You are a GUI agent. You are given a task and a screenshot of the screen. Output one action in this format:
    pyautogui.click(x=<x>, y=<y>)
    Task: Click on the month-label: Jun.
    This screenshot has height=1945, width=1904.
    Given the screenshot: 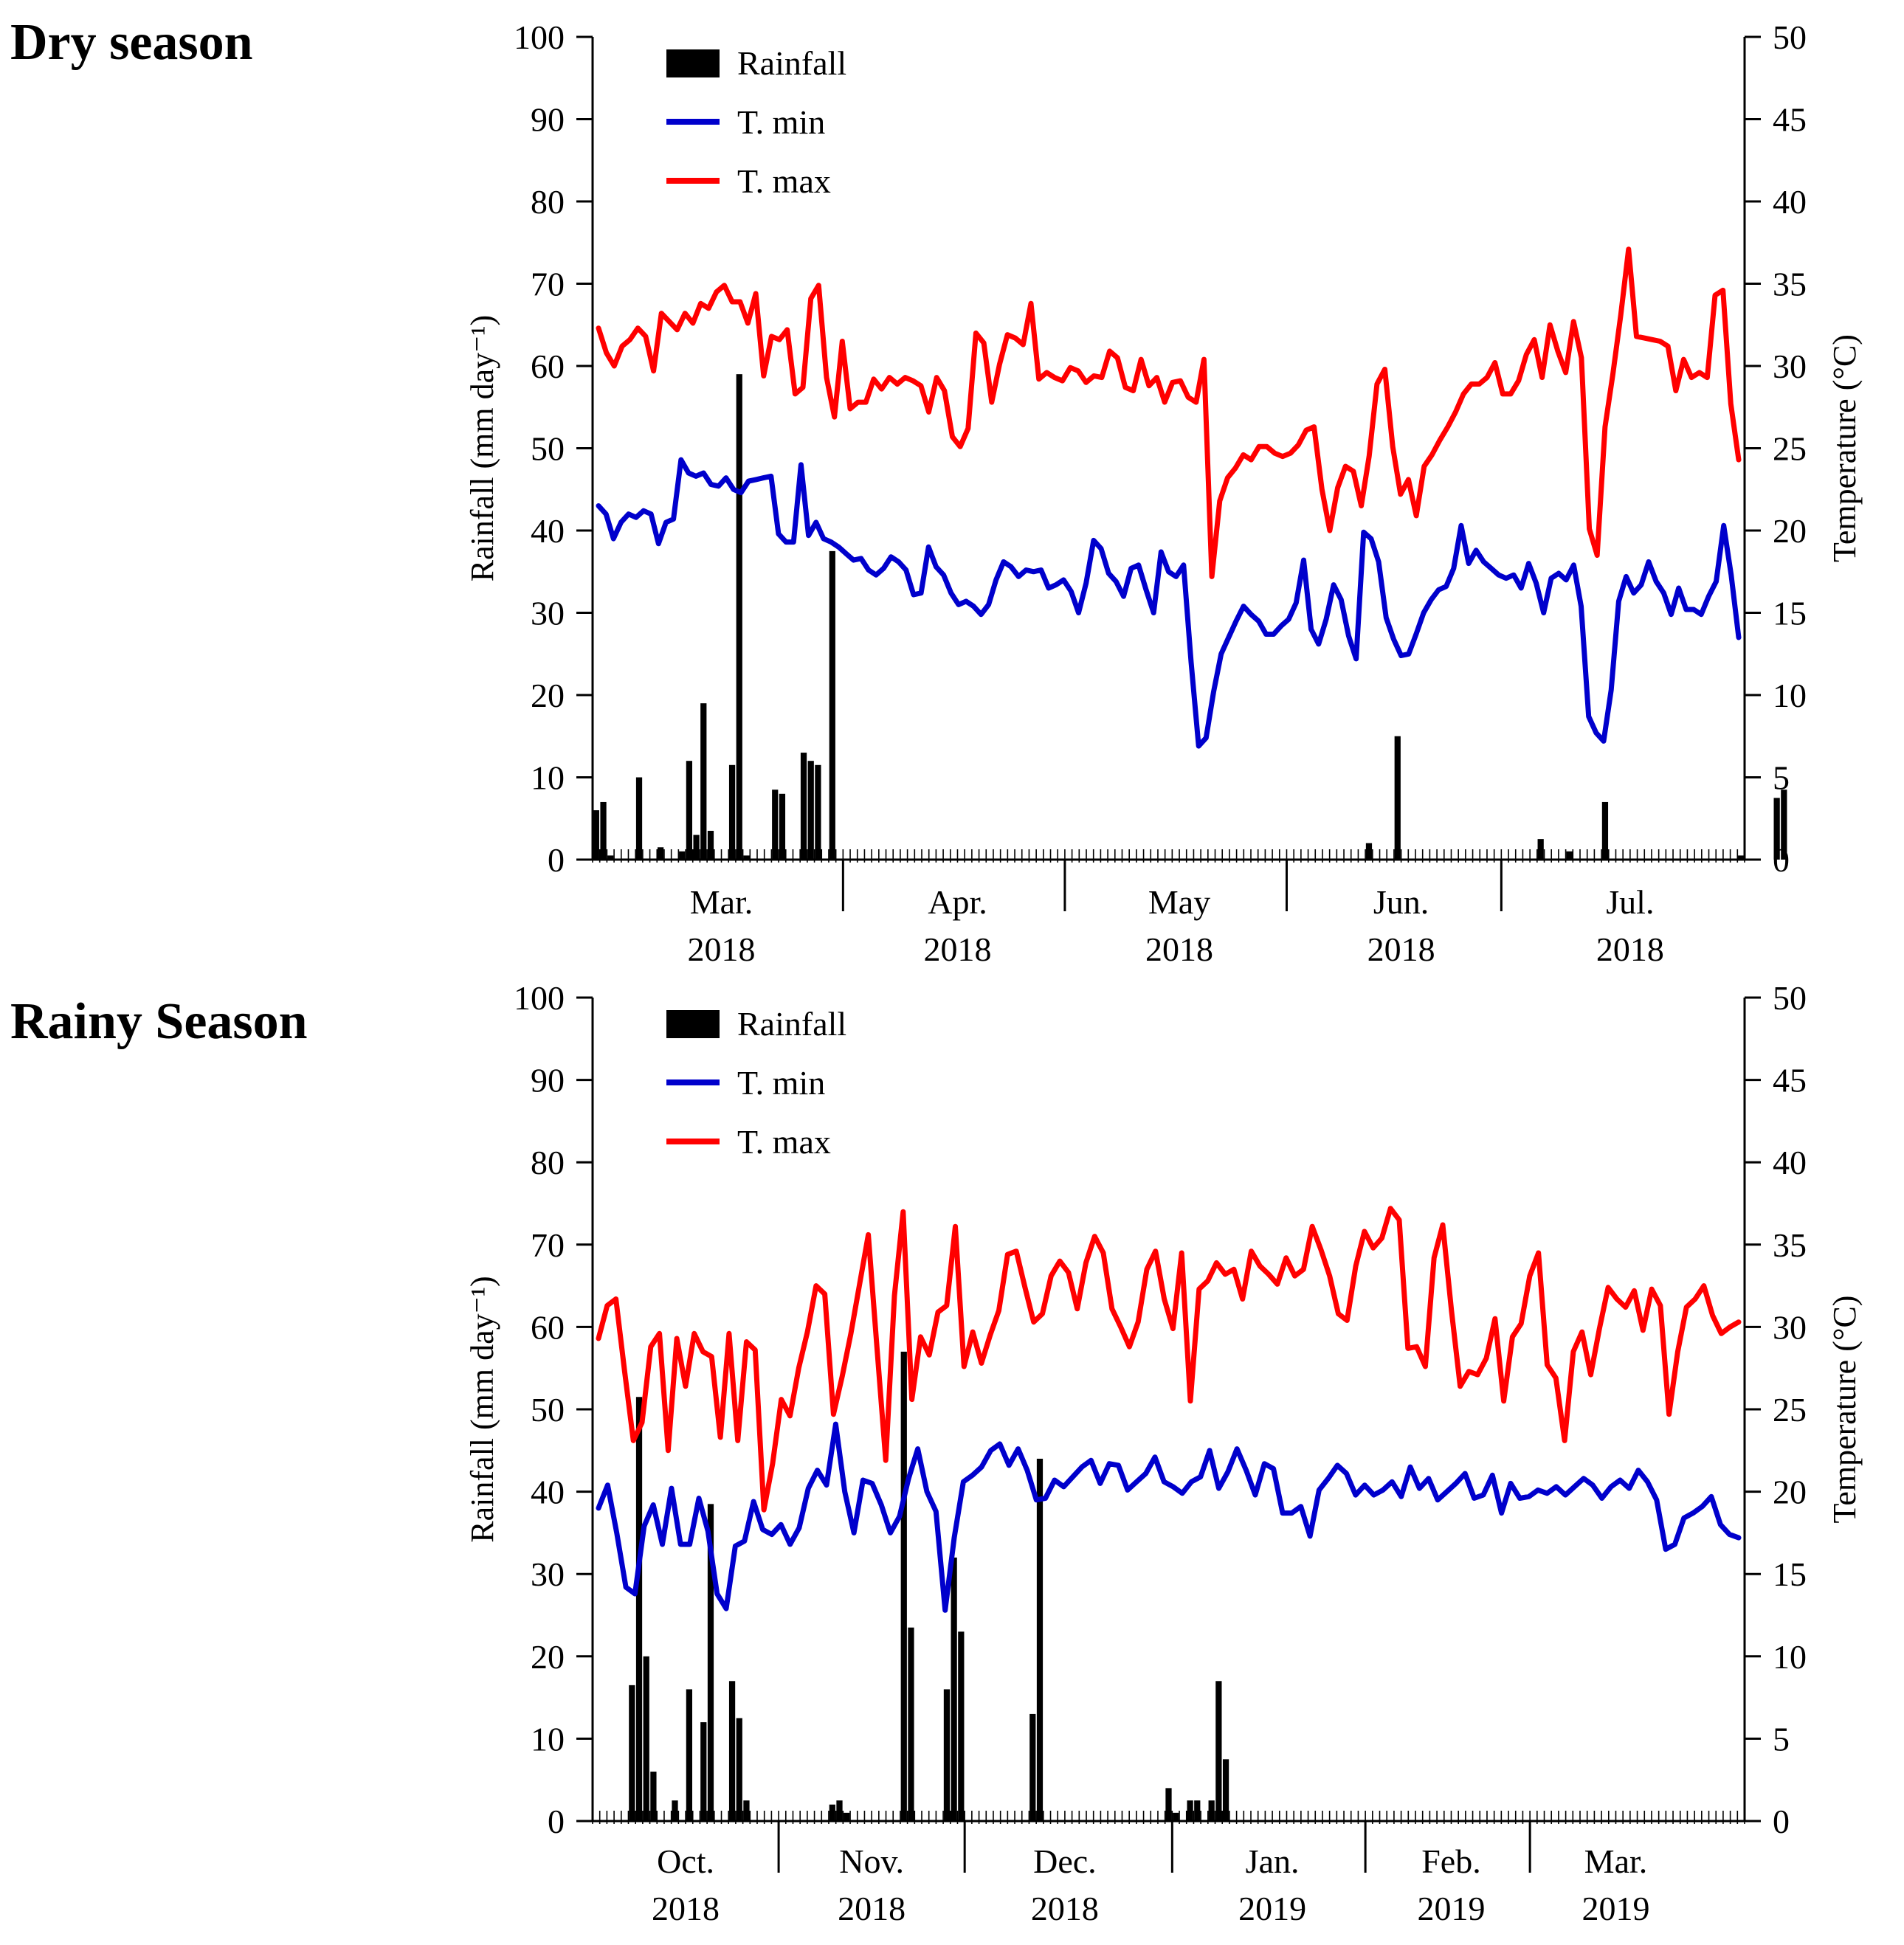 What is the action you would take?
    pyautogui.click(x=1401, y=902)
    